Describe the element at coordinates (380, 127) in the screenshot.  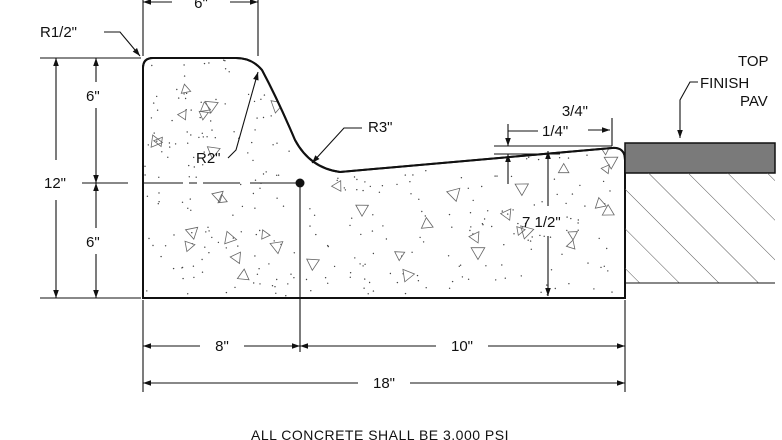
I see `lower-radius-label: R3"` at that location.